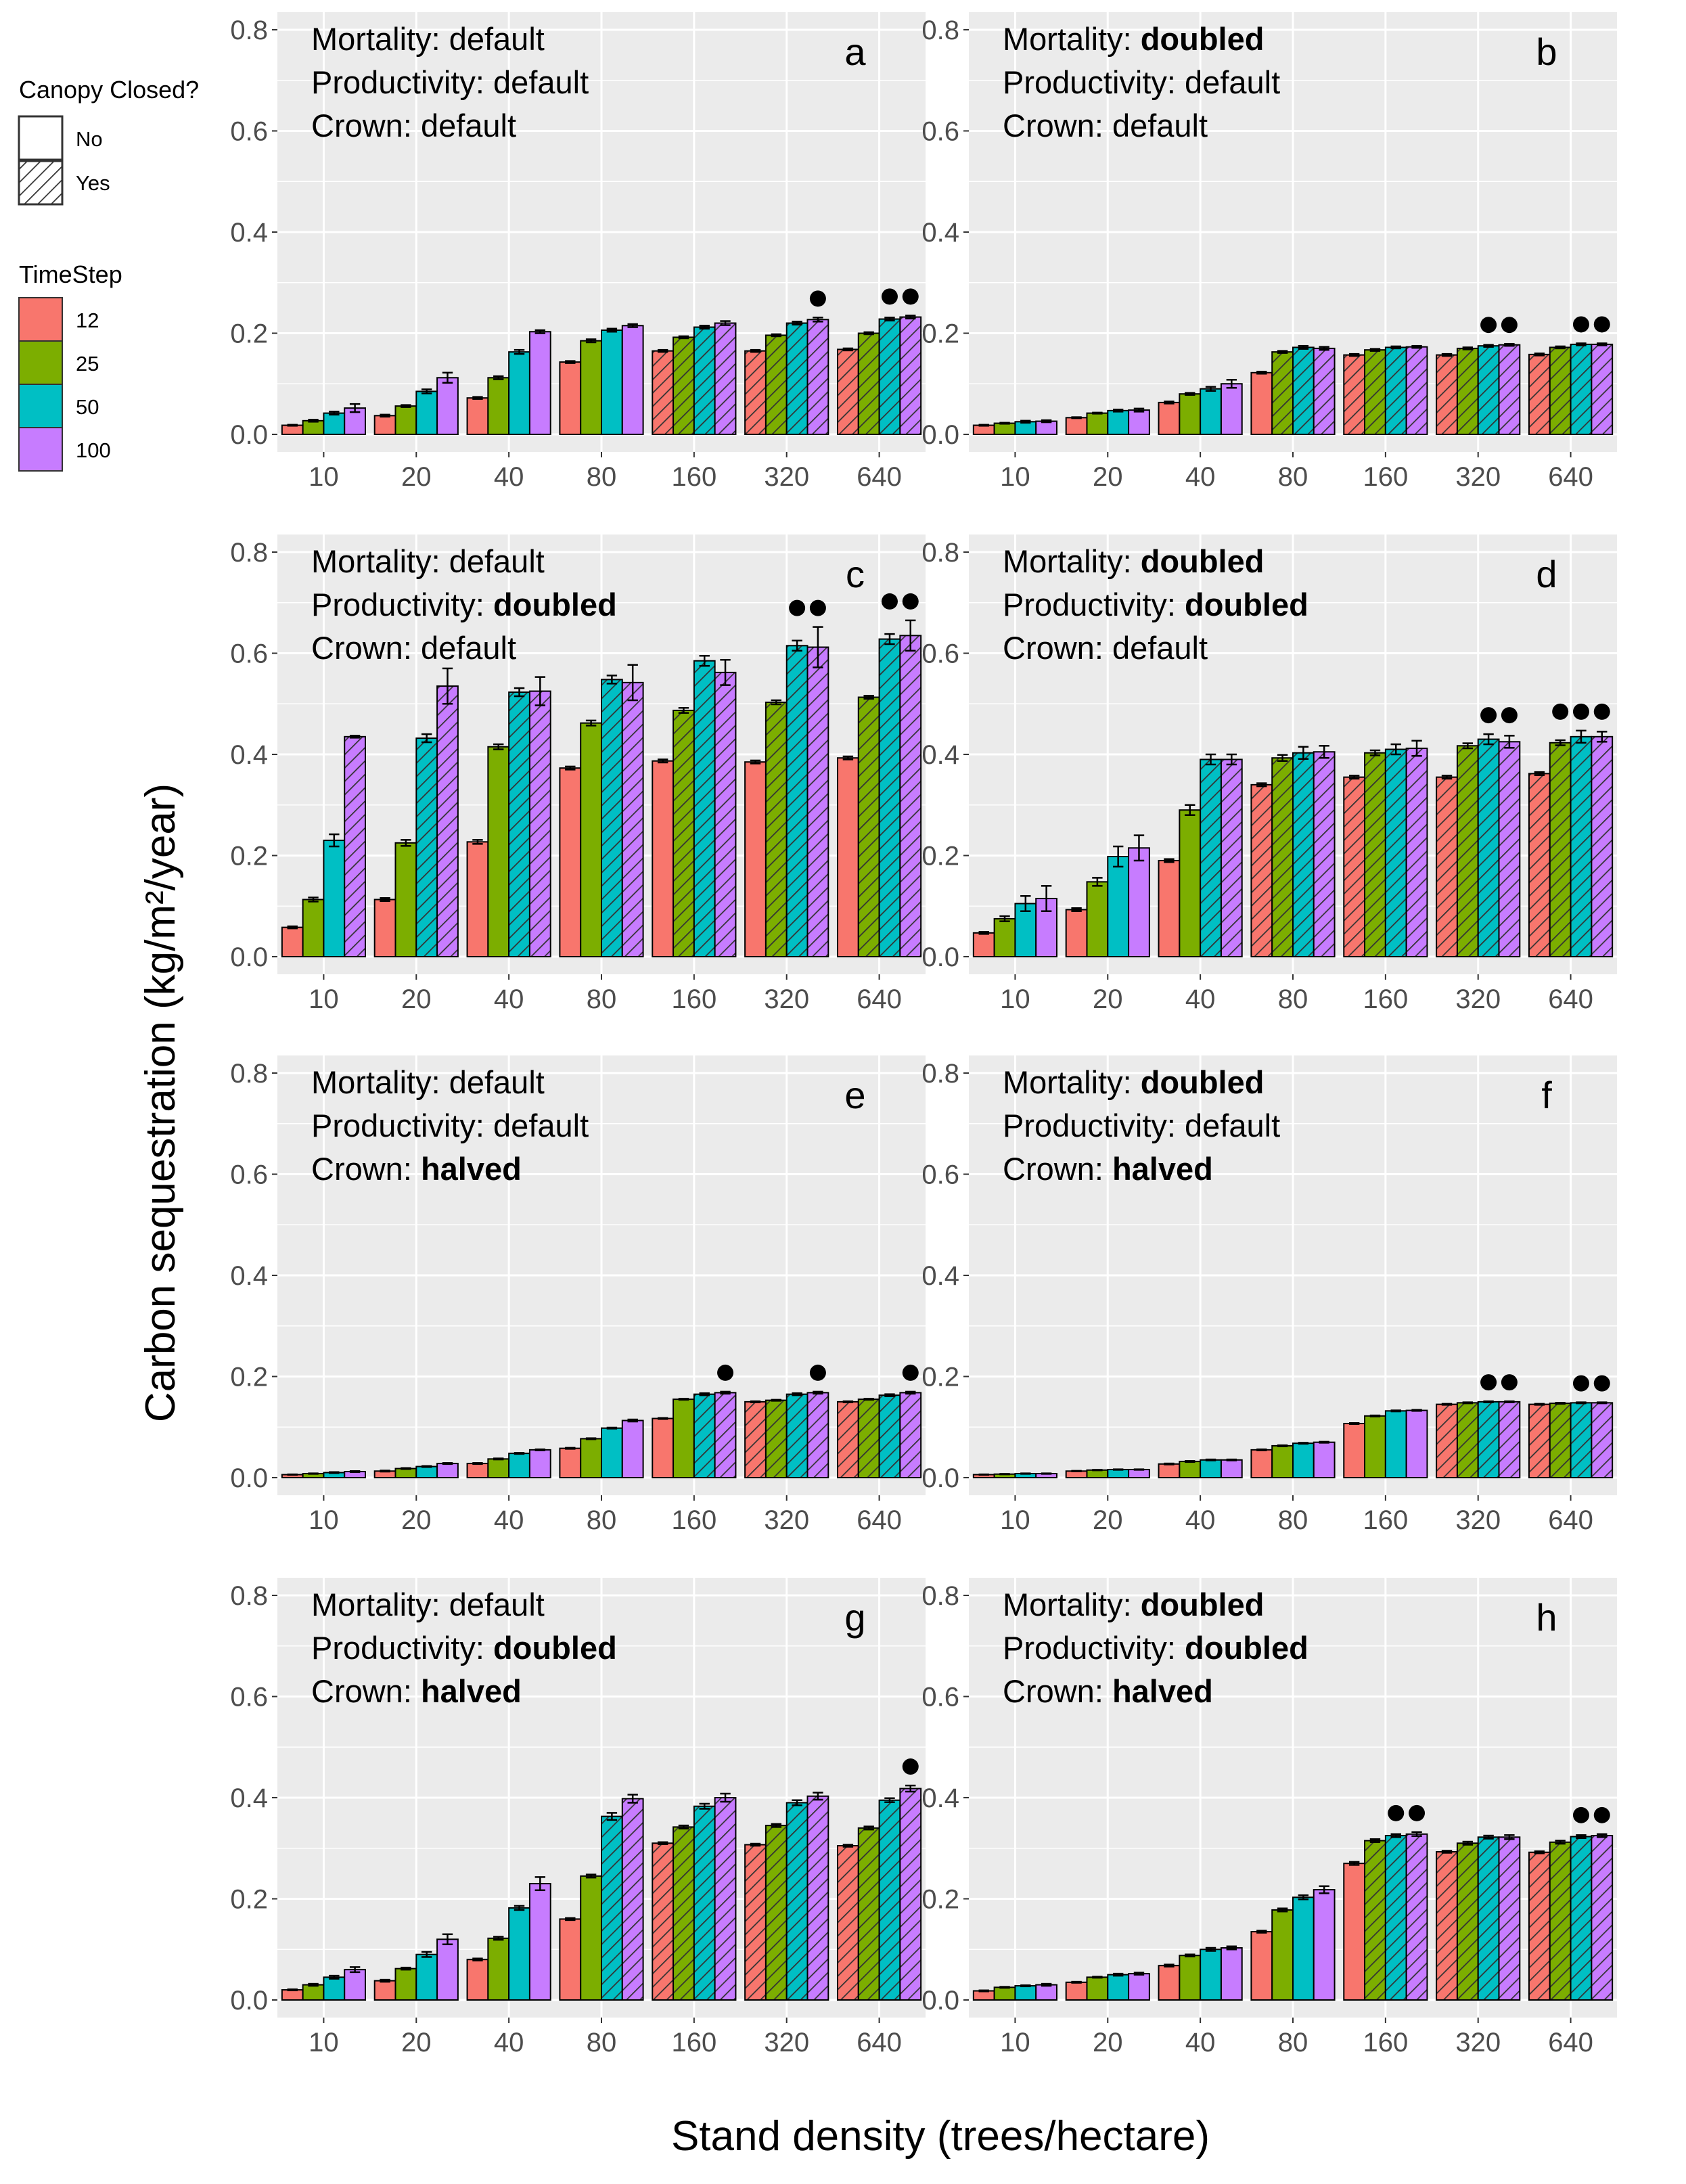 Image resolution: width=1686 pixels, height=2184 pixels. What do you see at coordinates (683, 1439) in the screenshot?
I see `bar-ts25-d160` at bounding box center [683, 1439].